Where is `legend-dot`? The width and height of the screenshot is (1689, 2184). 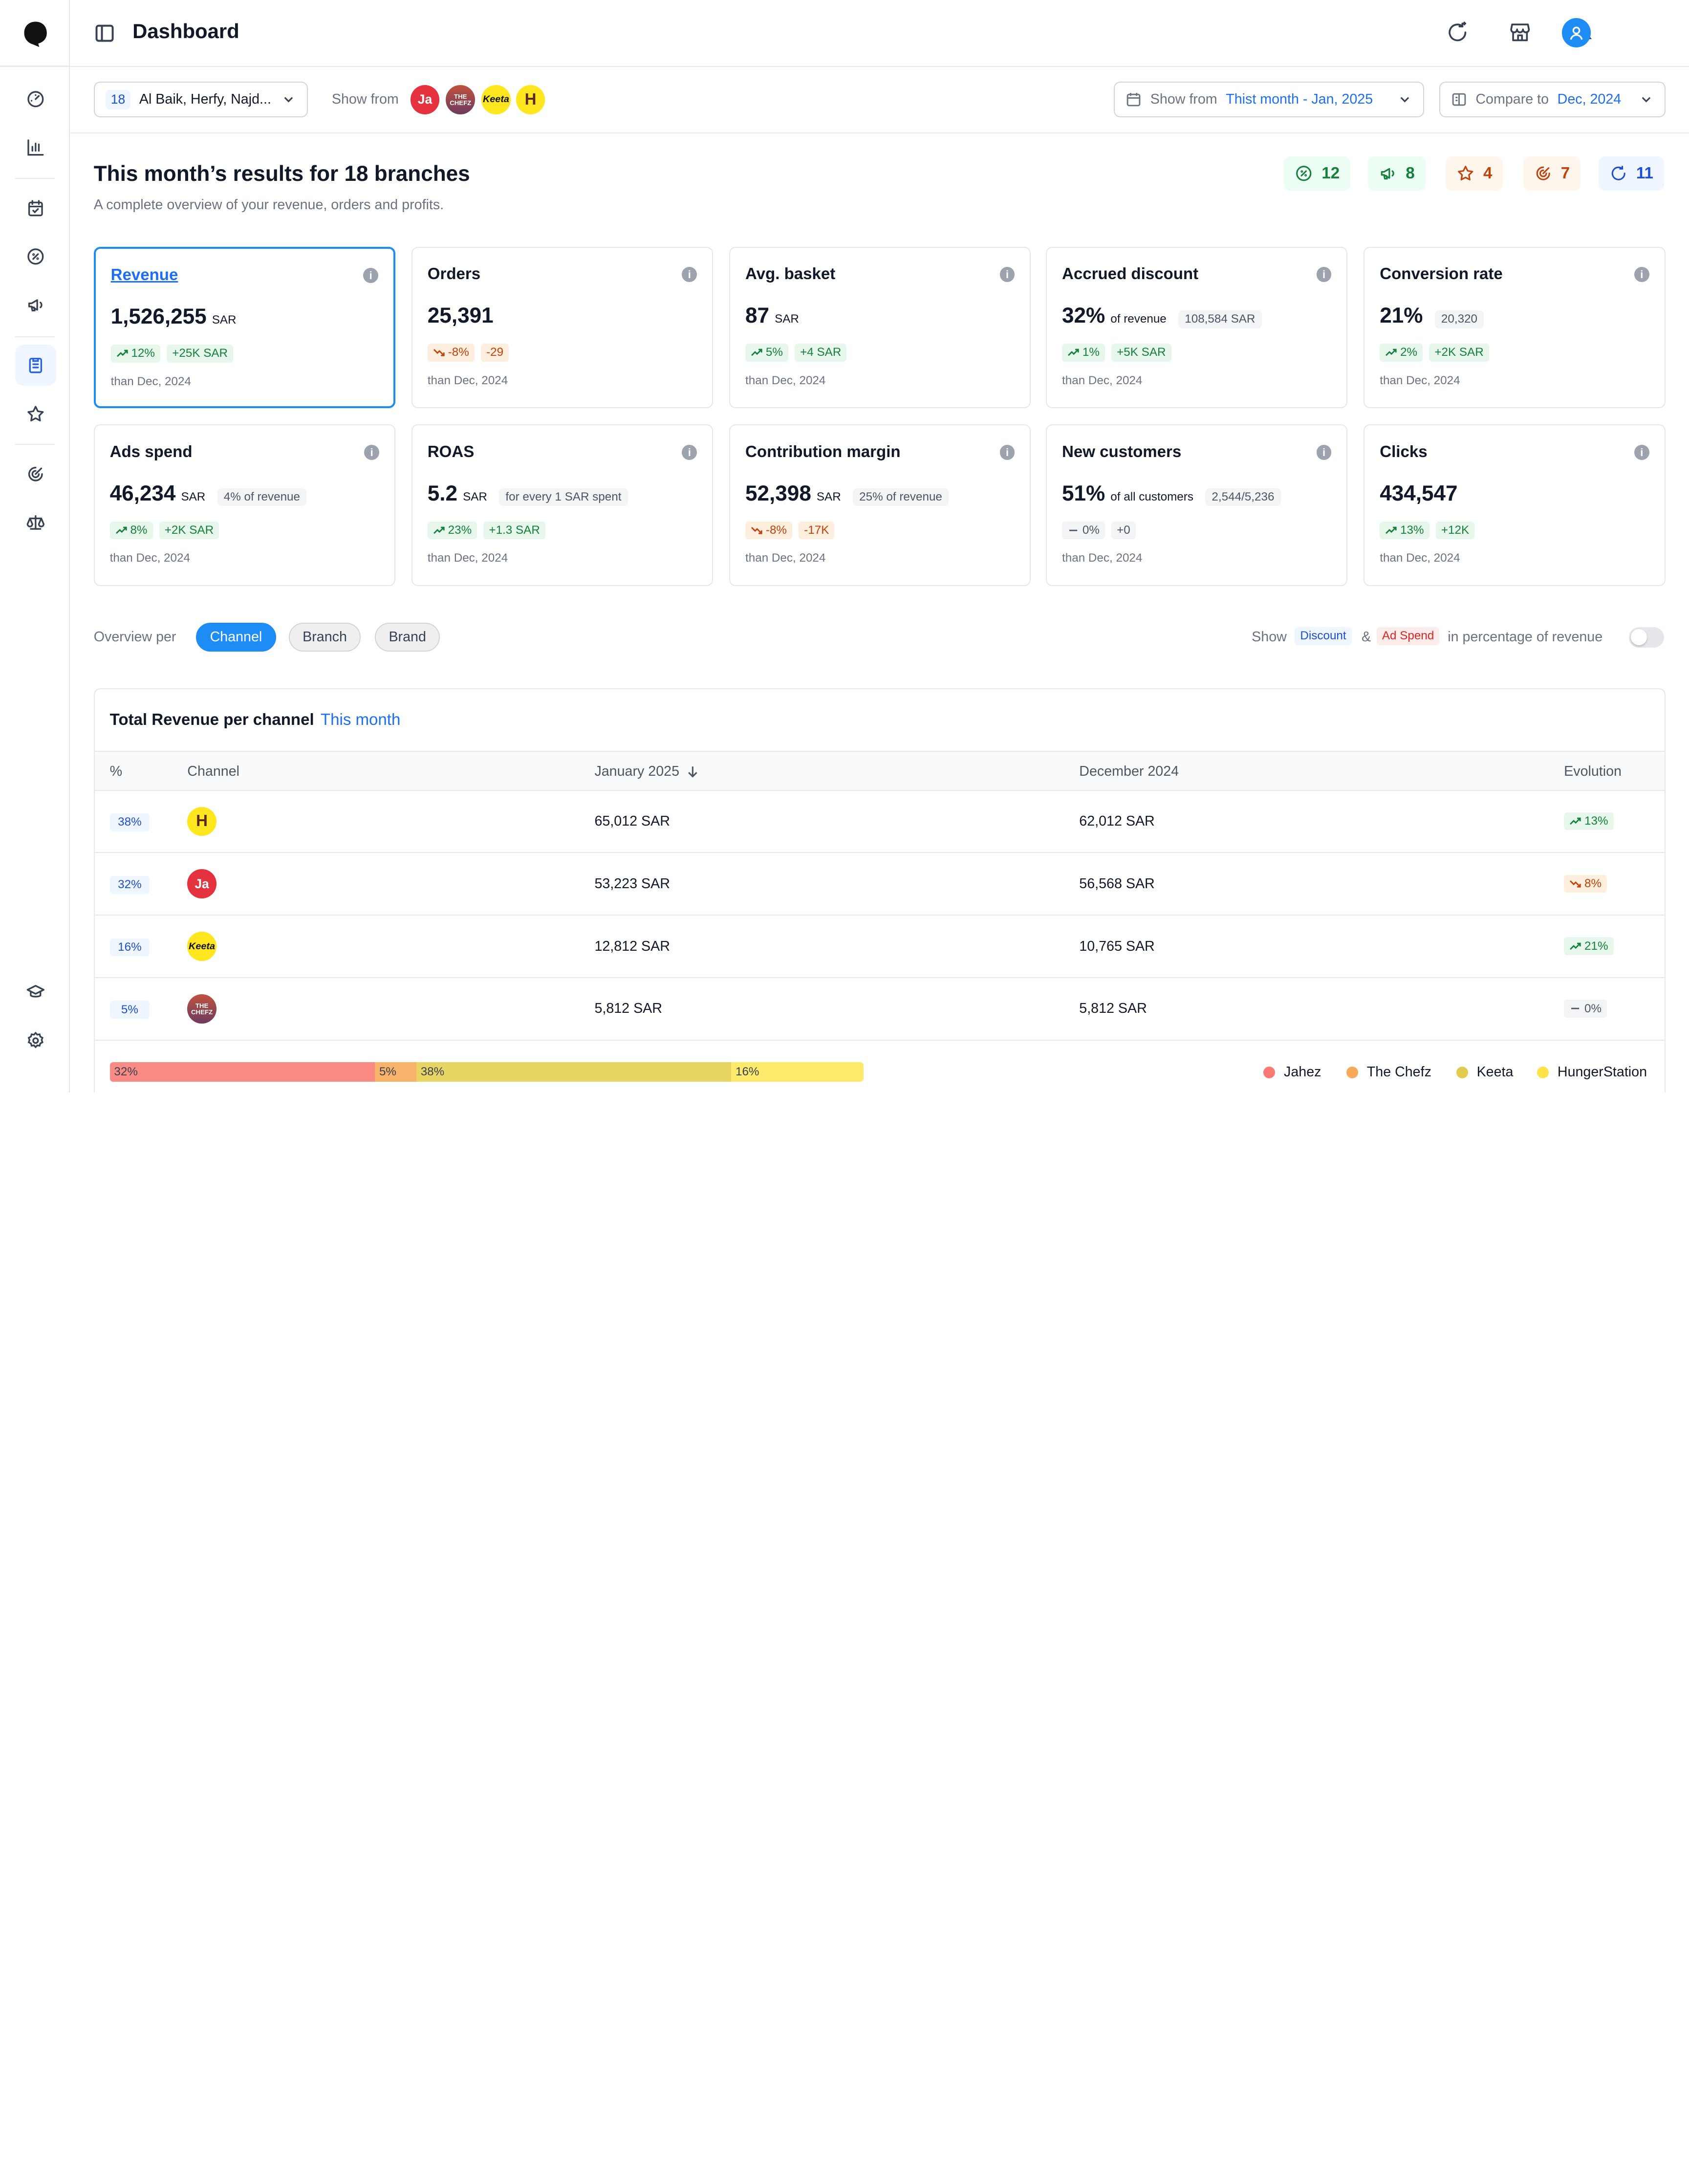 legend-dot is located at coordinates (1269, 1072).